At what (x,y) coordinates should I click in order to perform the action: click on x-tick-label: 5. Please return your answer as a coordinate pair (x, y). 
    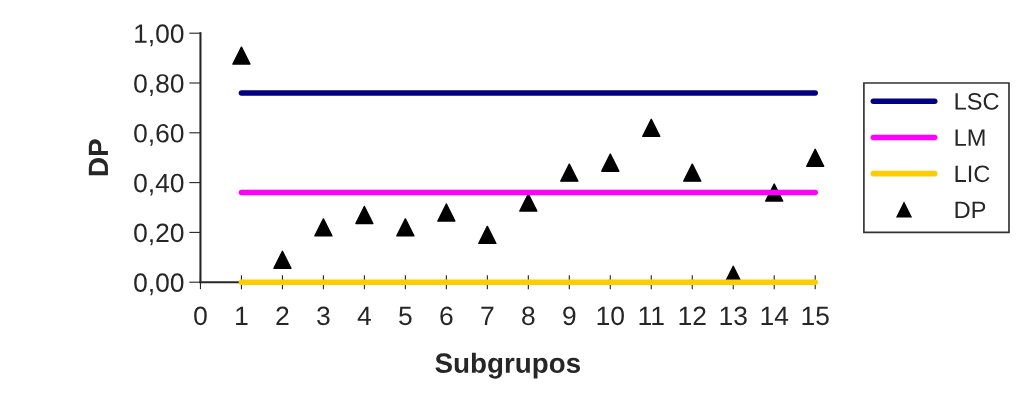
    Looking at the image, I should click on (405, 316).